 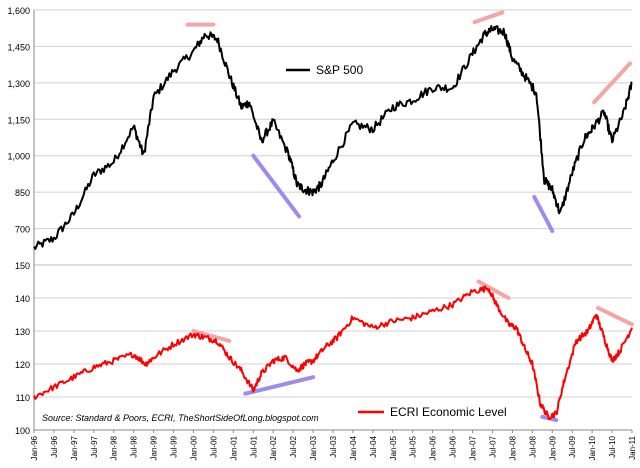 I want to click on top-y-tick-label: 1,150, so click(x=18, y=120).